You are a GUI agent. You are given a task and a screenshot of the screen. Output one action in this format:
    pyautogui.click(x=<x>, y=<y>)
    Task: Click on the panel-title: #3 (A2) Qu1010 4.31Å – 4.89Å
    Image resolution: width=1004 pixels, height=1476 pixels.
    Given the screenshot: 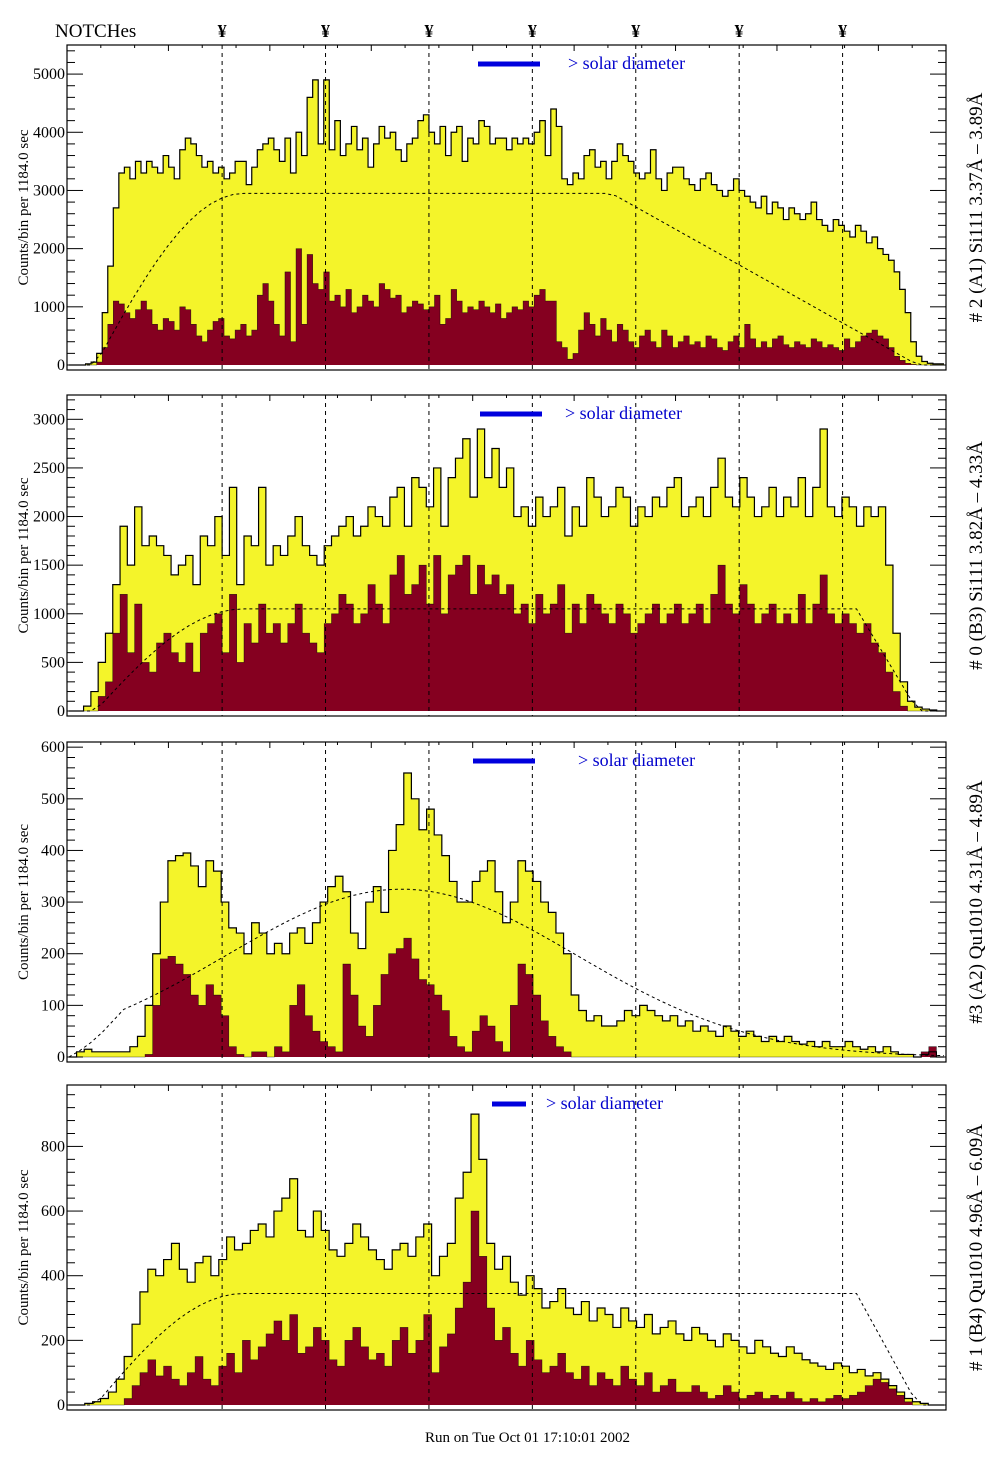 What is the action you would take?
    pyautogui.click(x=976, y=902)
    